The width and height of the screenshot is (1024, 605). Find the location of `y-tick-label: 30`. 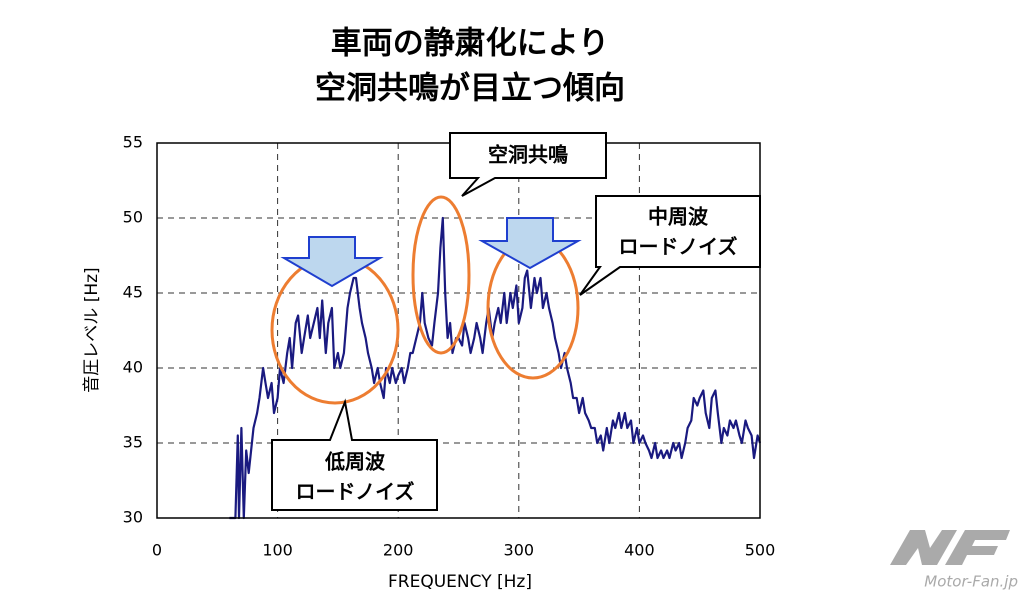

y-tick-label: 30 is located at coordinates (133, 517).